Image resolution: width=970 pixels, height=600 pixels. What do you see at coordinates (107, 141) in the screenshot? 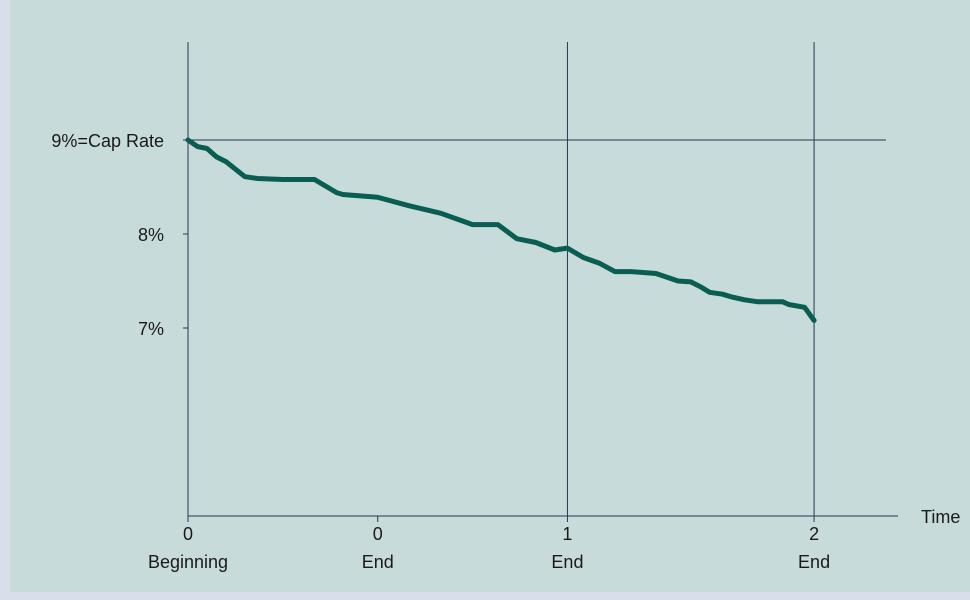
I see `y-tick-label: 9%=Cap Rate` at bounding box center [107, 141].